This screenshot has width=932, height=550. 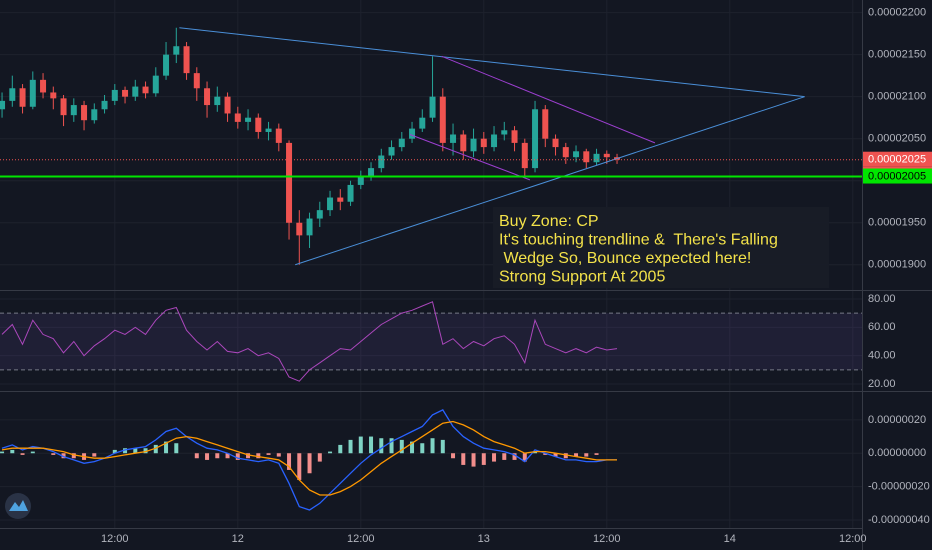 I want to click on y-tick-label: 0.00002200, so click(x=897, y=13).